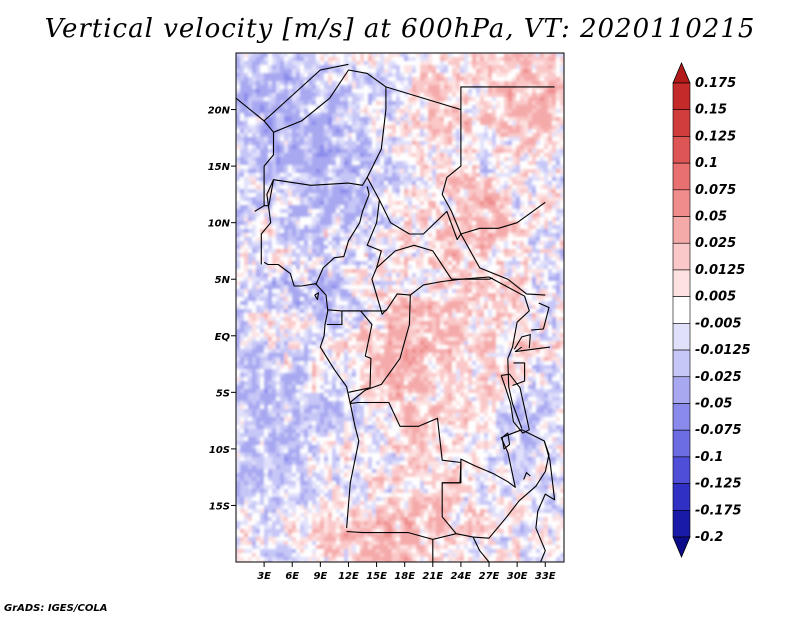 Image resolution: width=800 pixels, height=618 pixels. I want to click on colorbar-label: 0.005, so click(715, 297).